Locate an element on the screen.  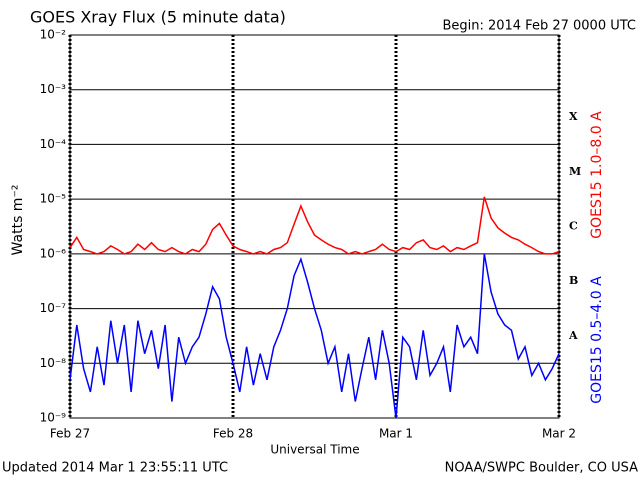
y-tick-label: 10⁻⁴ is located at coordinates (53, 144).